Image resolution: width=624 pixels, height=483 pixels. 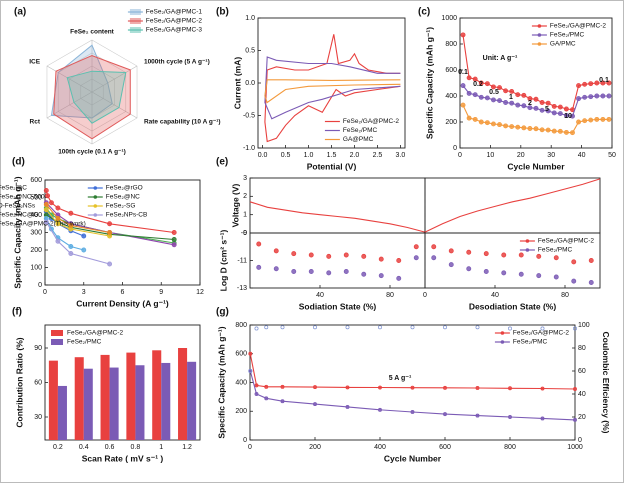 I want to click on legend-swatch, so click(x=135, y=30).